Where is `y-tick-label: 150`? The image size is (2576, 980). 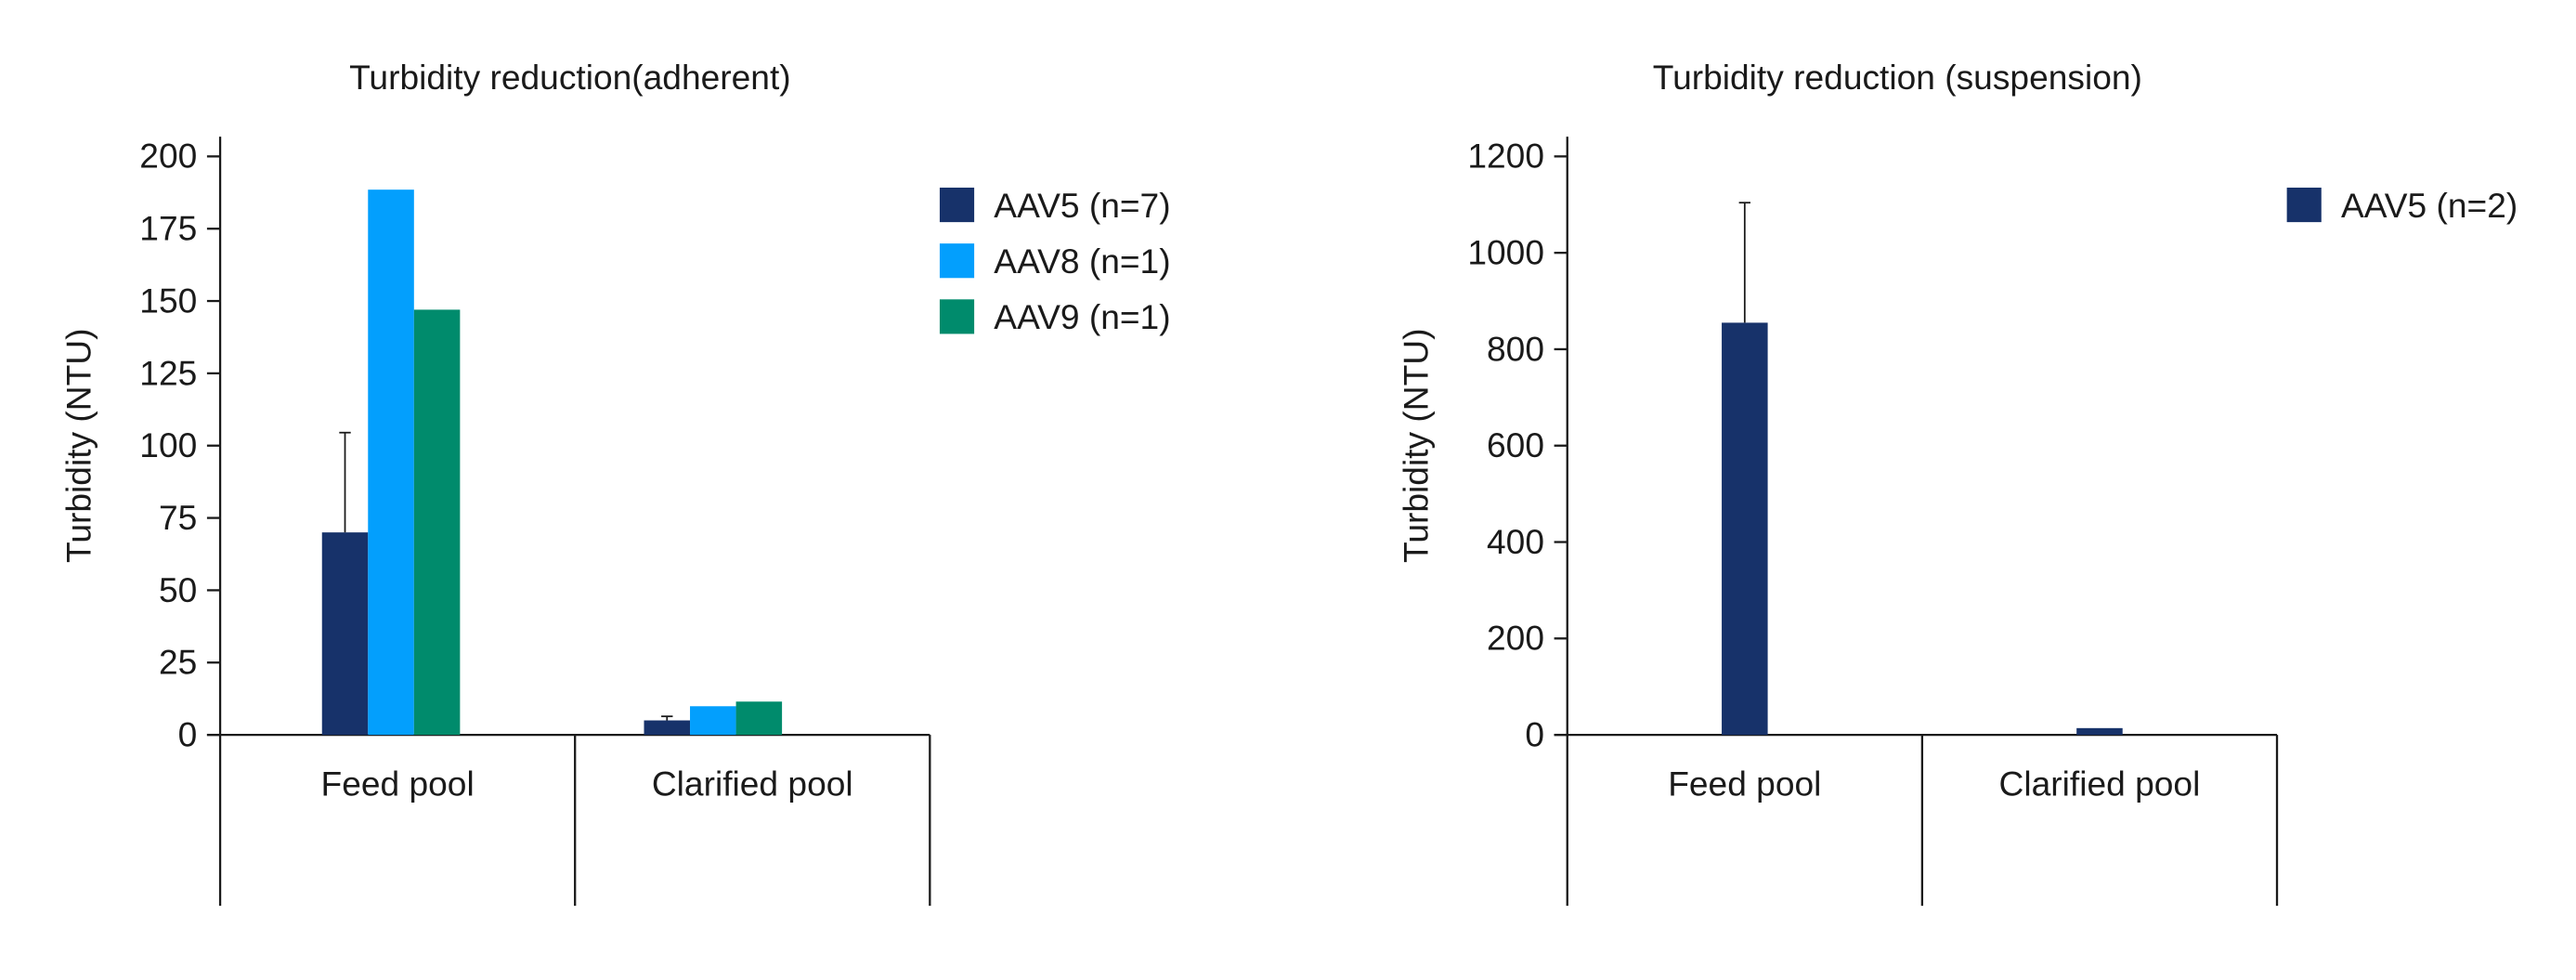 y-tick-label: 150 is located at coordinates (168, 300).